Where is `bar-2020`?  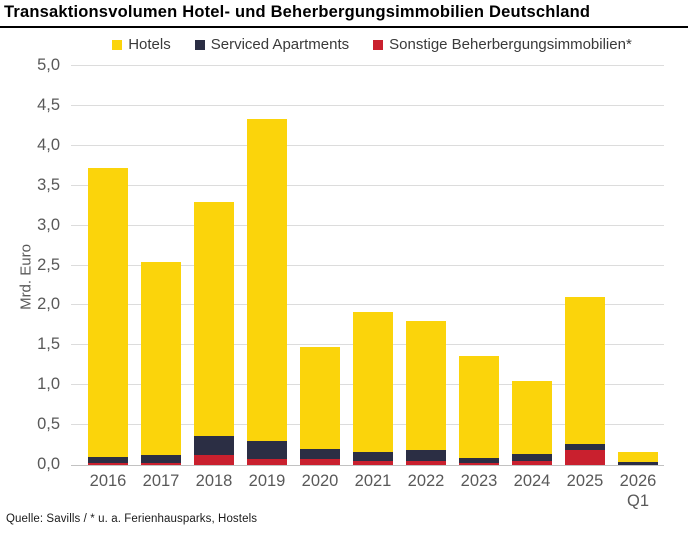
bar-2020 is located at coordinates (320, 405).